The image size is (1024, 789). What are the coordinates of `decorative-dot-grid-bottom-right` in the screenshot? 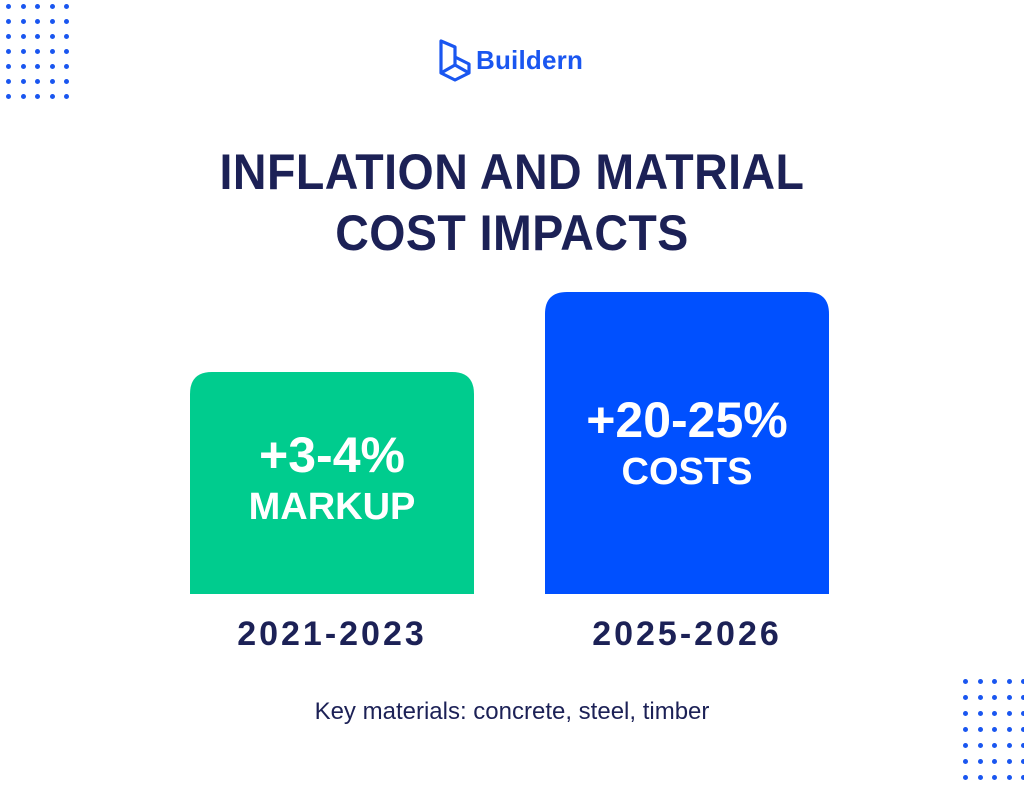 It's located at (993, 729).